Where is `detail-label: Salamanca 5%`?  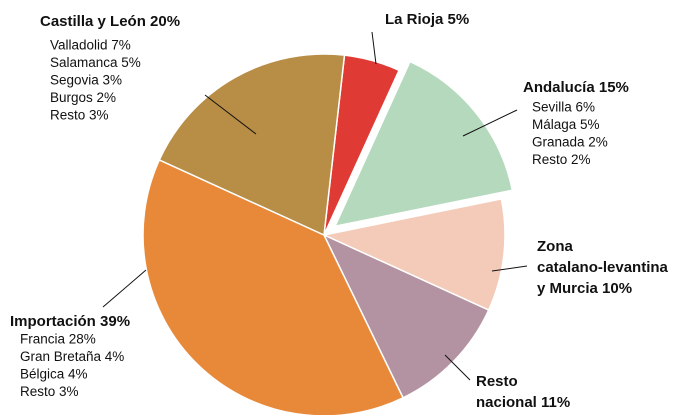
detail-label: Salamanca 5% is located at coordinates (95, 62).